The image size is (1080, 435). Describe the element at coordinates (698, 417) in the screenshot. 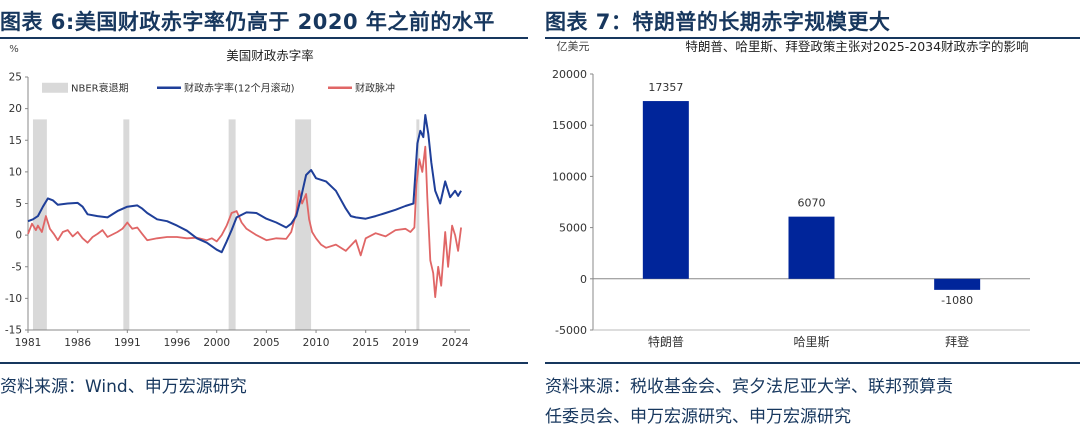

I see `right-source-line-2: 任委员会、申万宏源研究、申万宏源研究` at that location.